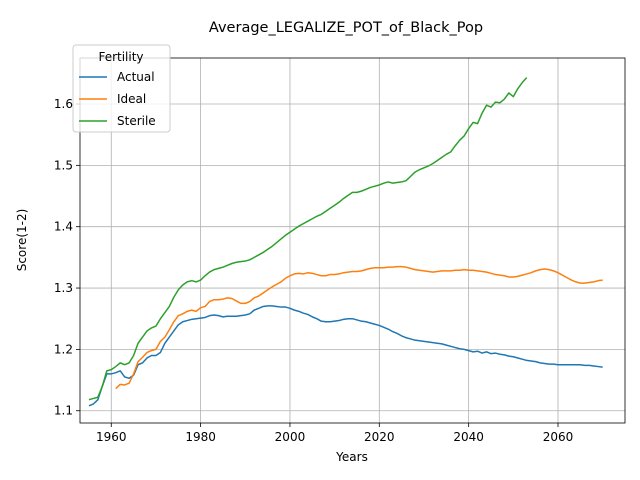 This screenshot has width=640, height=480. Describe the element at coordinates (63, 349) in the screenshot. I see `y-tick-label: 1.2` at that location.